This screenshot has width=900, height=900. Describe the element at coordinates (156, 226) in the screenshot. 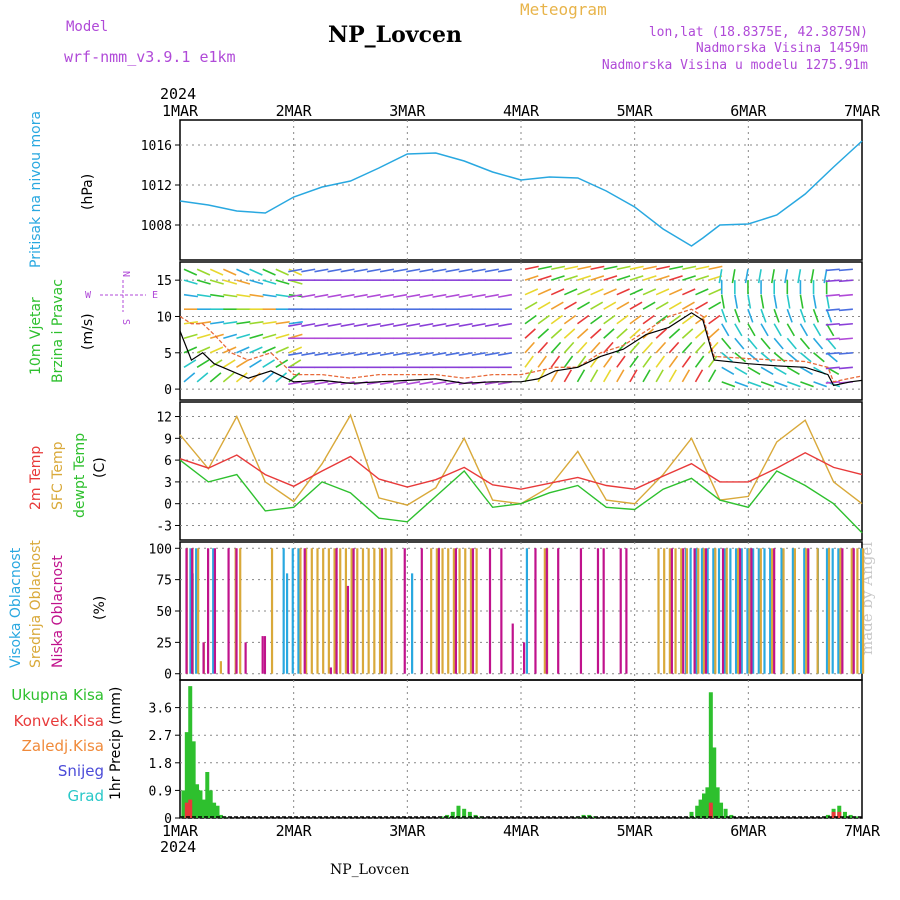

I see `pressure-ytick-label: 1008` at that location.